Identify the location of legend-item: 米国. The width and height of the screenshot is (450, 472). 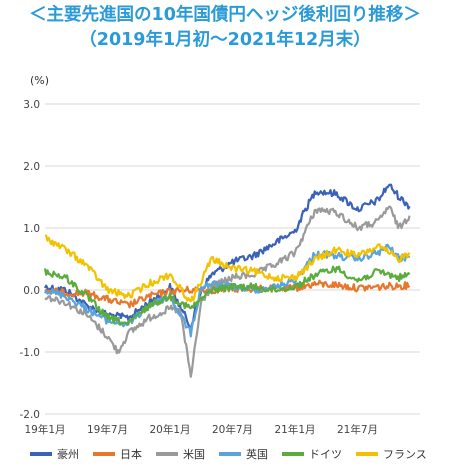
(180, 454).